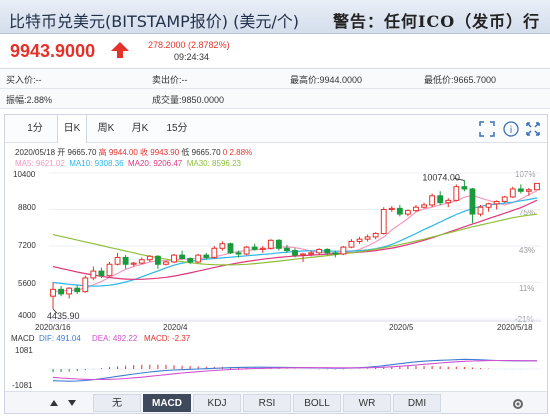 The width and height of the screenshot is (550, 417). Describe the element at coordinates (417, 403) in the screenshot. I see `indicator-tab-dmi: DMI` at that location.